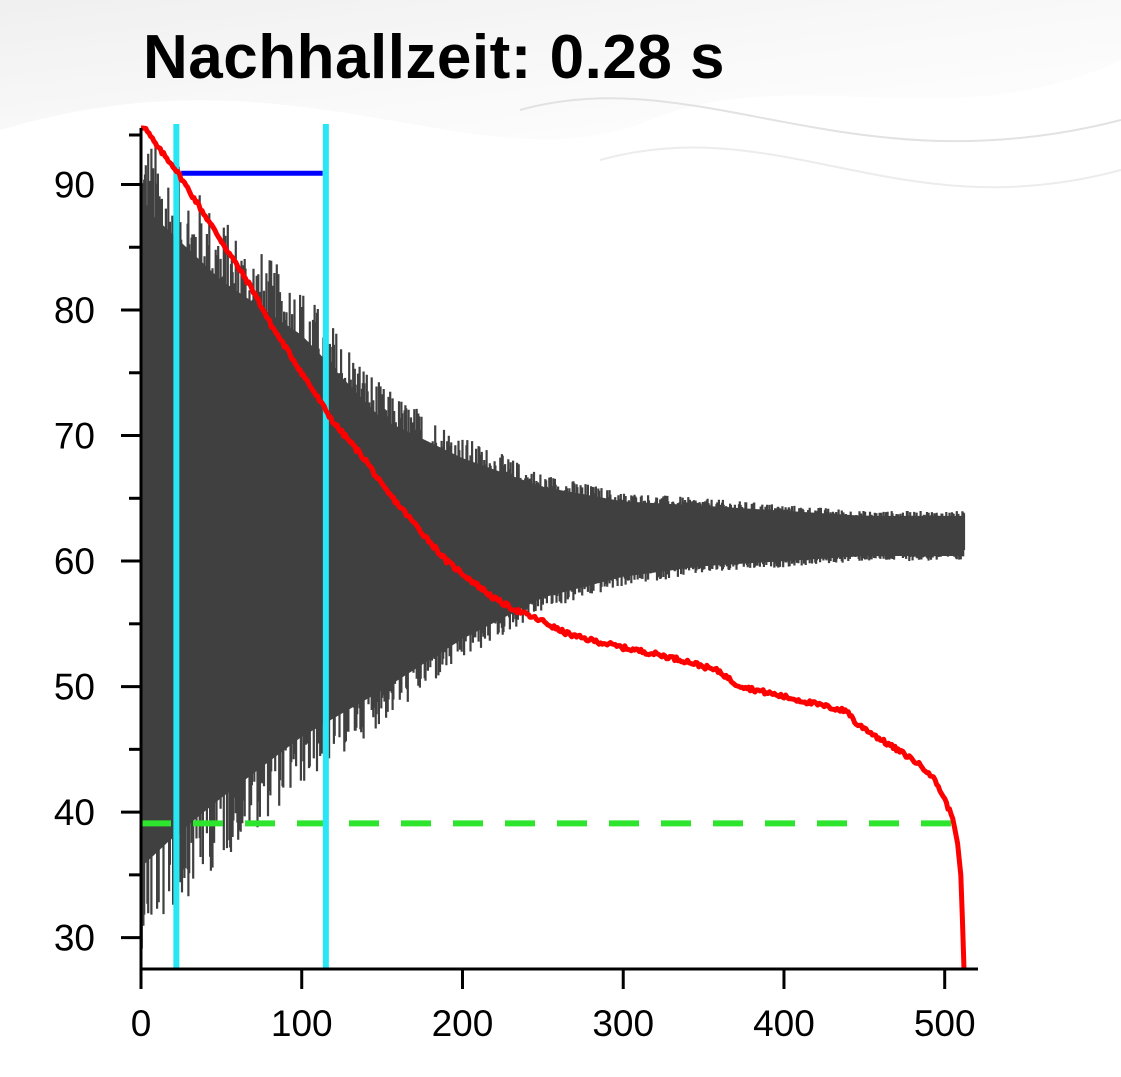 The width and height of the screenshot is (1121, 1077). Describe the element at coordinates (141, 1023) in the screenshot. I see `x-tick-label-0: 0` at that location.